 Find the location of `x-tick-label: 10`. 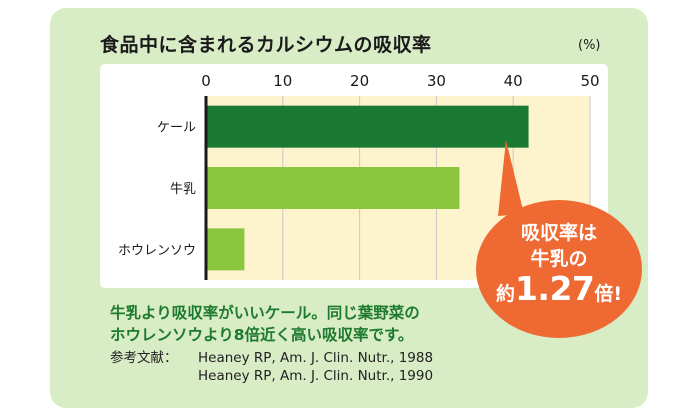

x-tick-label: 10 is located at coordinates (282, 81).